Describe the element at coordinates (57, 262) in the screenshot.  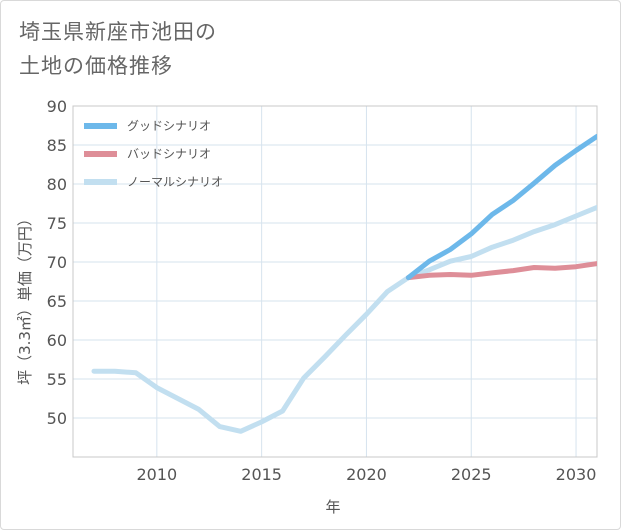
I see `y-tick-label: 70` at that location.